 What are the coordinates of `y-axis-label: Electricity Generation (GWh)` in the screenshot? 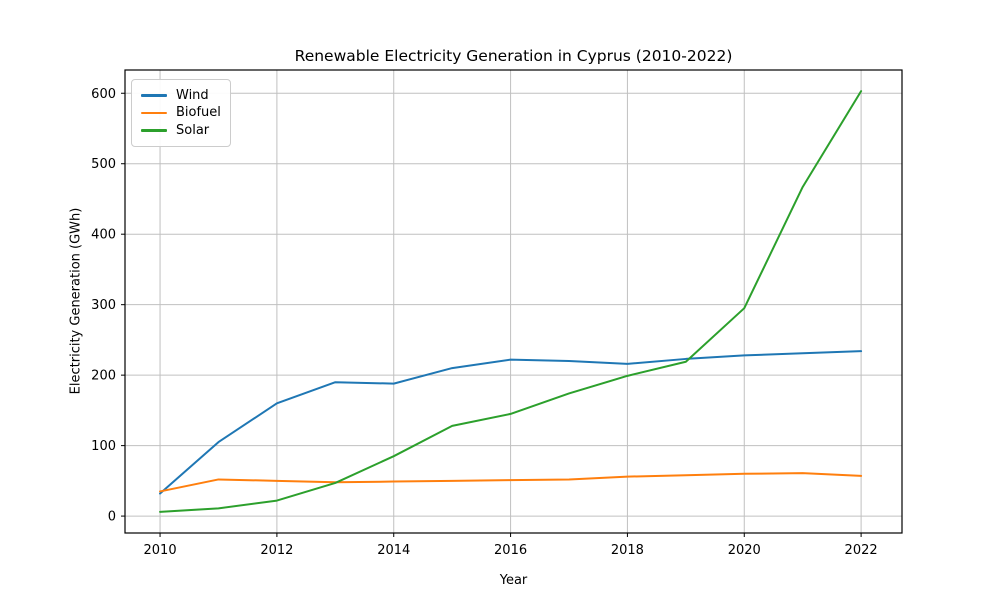 It's located at (76, 301).